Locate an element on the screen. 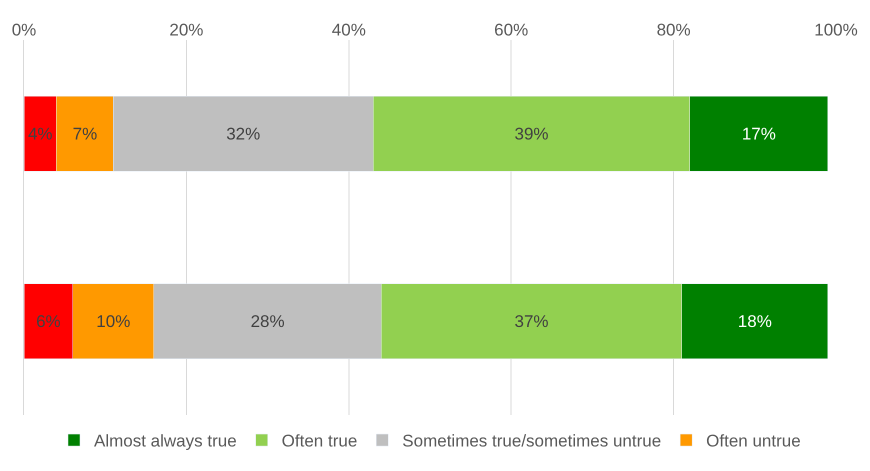  data-label: 32% is located at coordinates (243, 134).